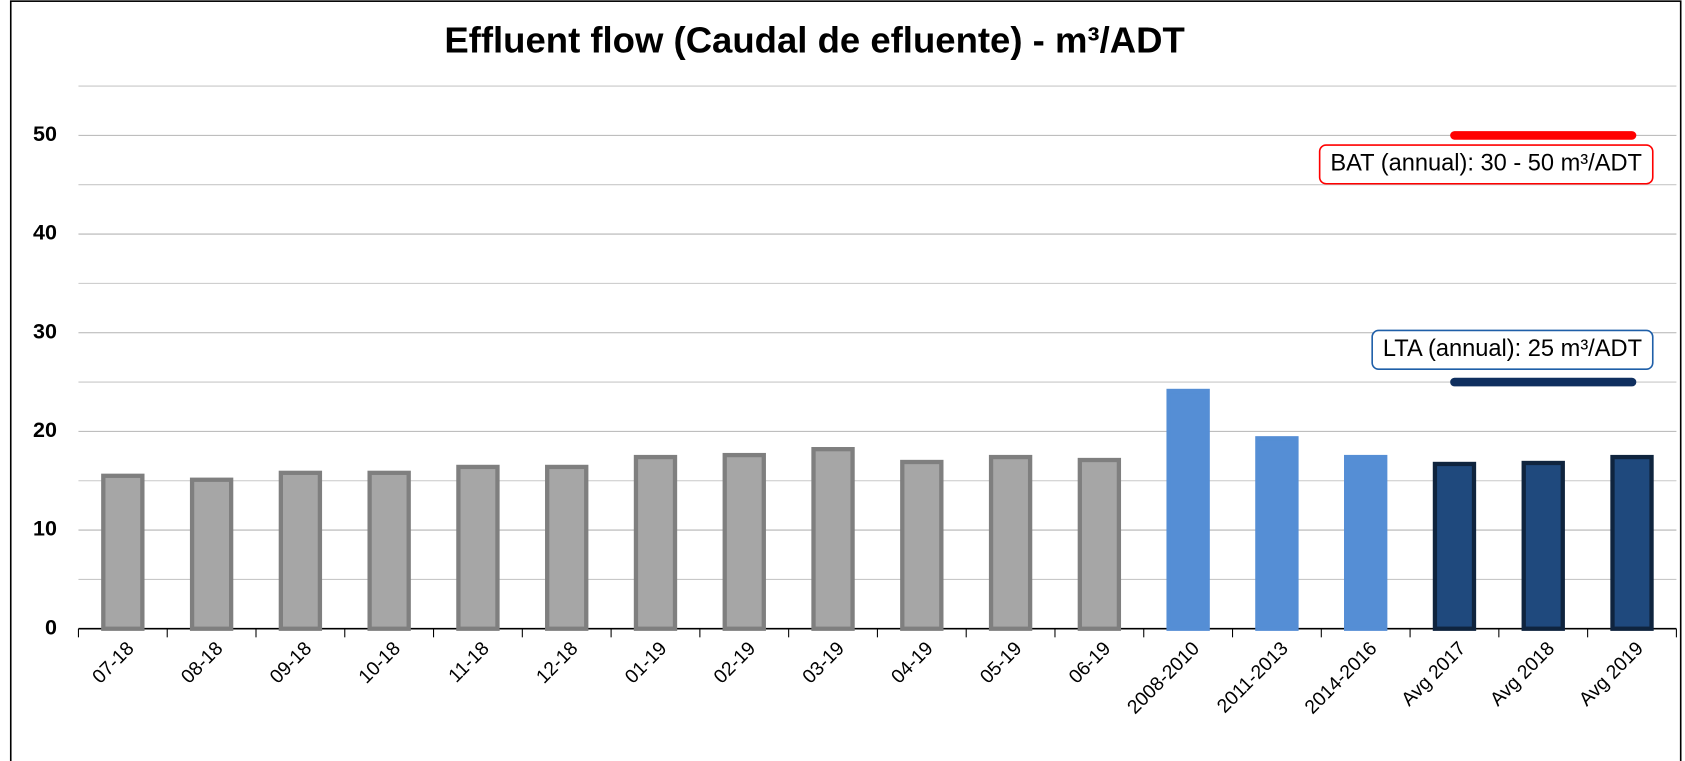 This screenshot has width=1685, height=761. I want to click on annotation: BAT (annual): 30 - 50 m³/ADT, so click(1486, 164).